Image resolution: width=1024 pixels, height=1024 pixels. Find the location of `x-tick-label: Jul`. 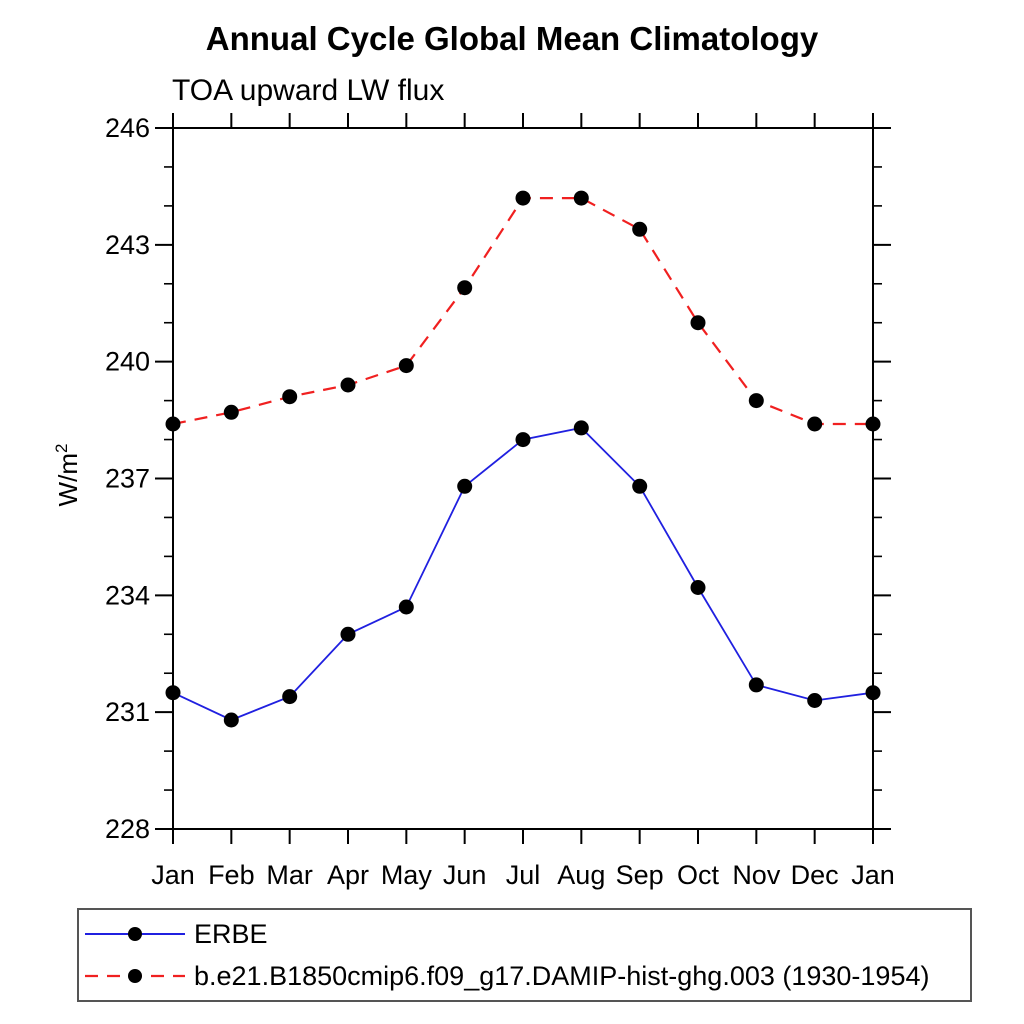

x-tick-label: Jul is located at coordinates (523, 875).